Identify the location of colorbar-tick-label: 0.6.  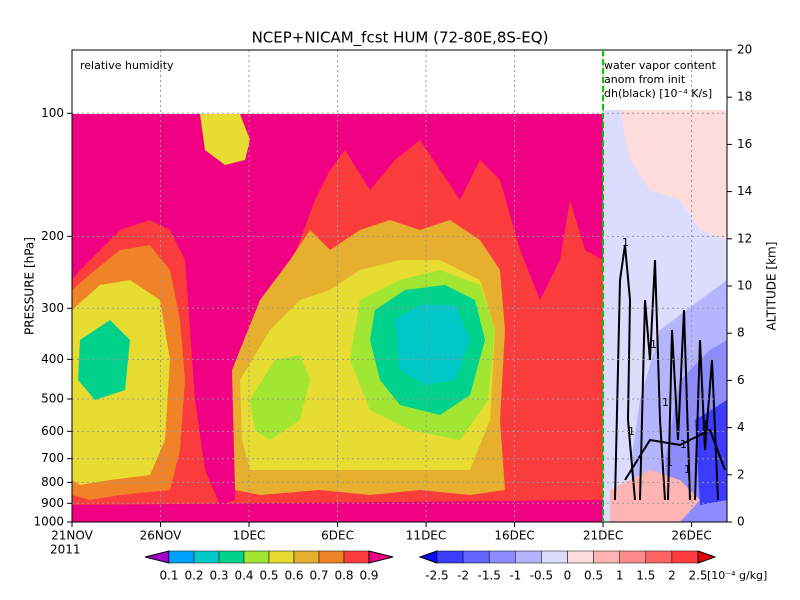
(293, 576).